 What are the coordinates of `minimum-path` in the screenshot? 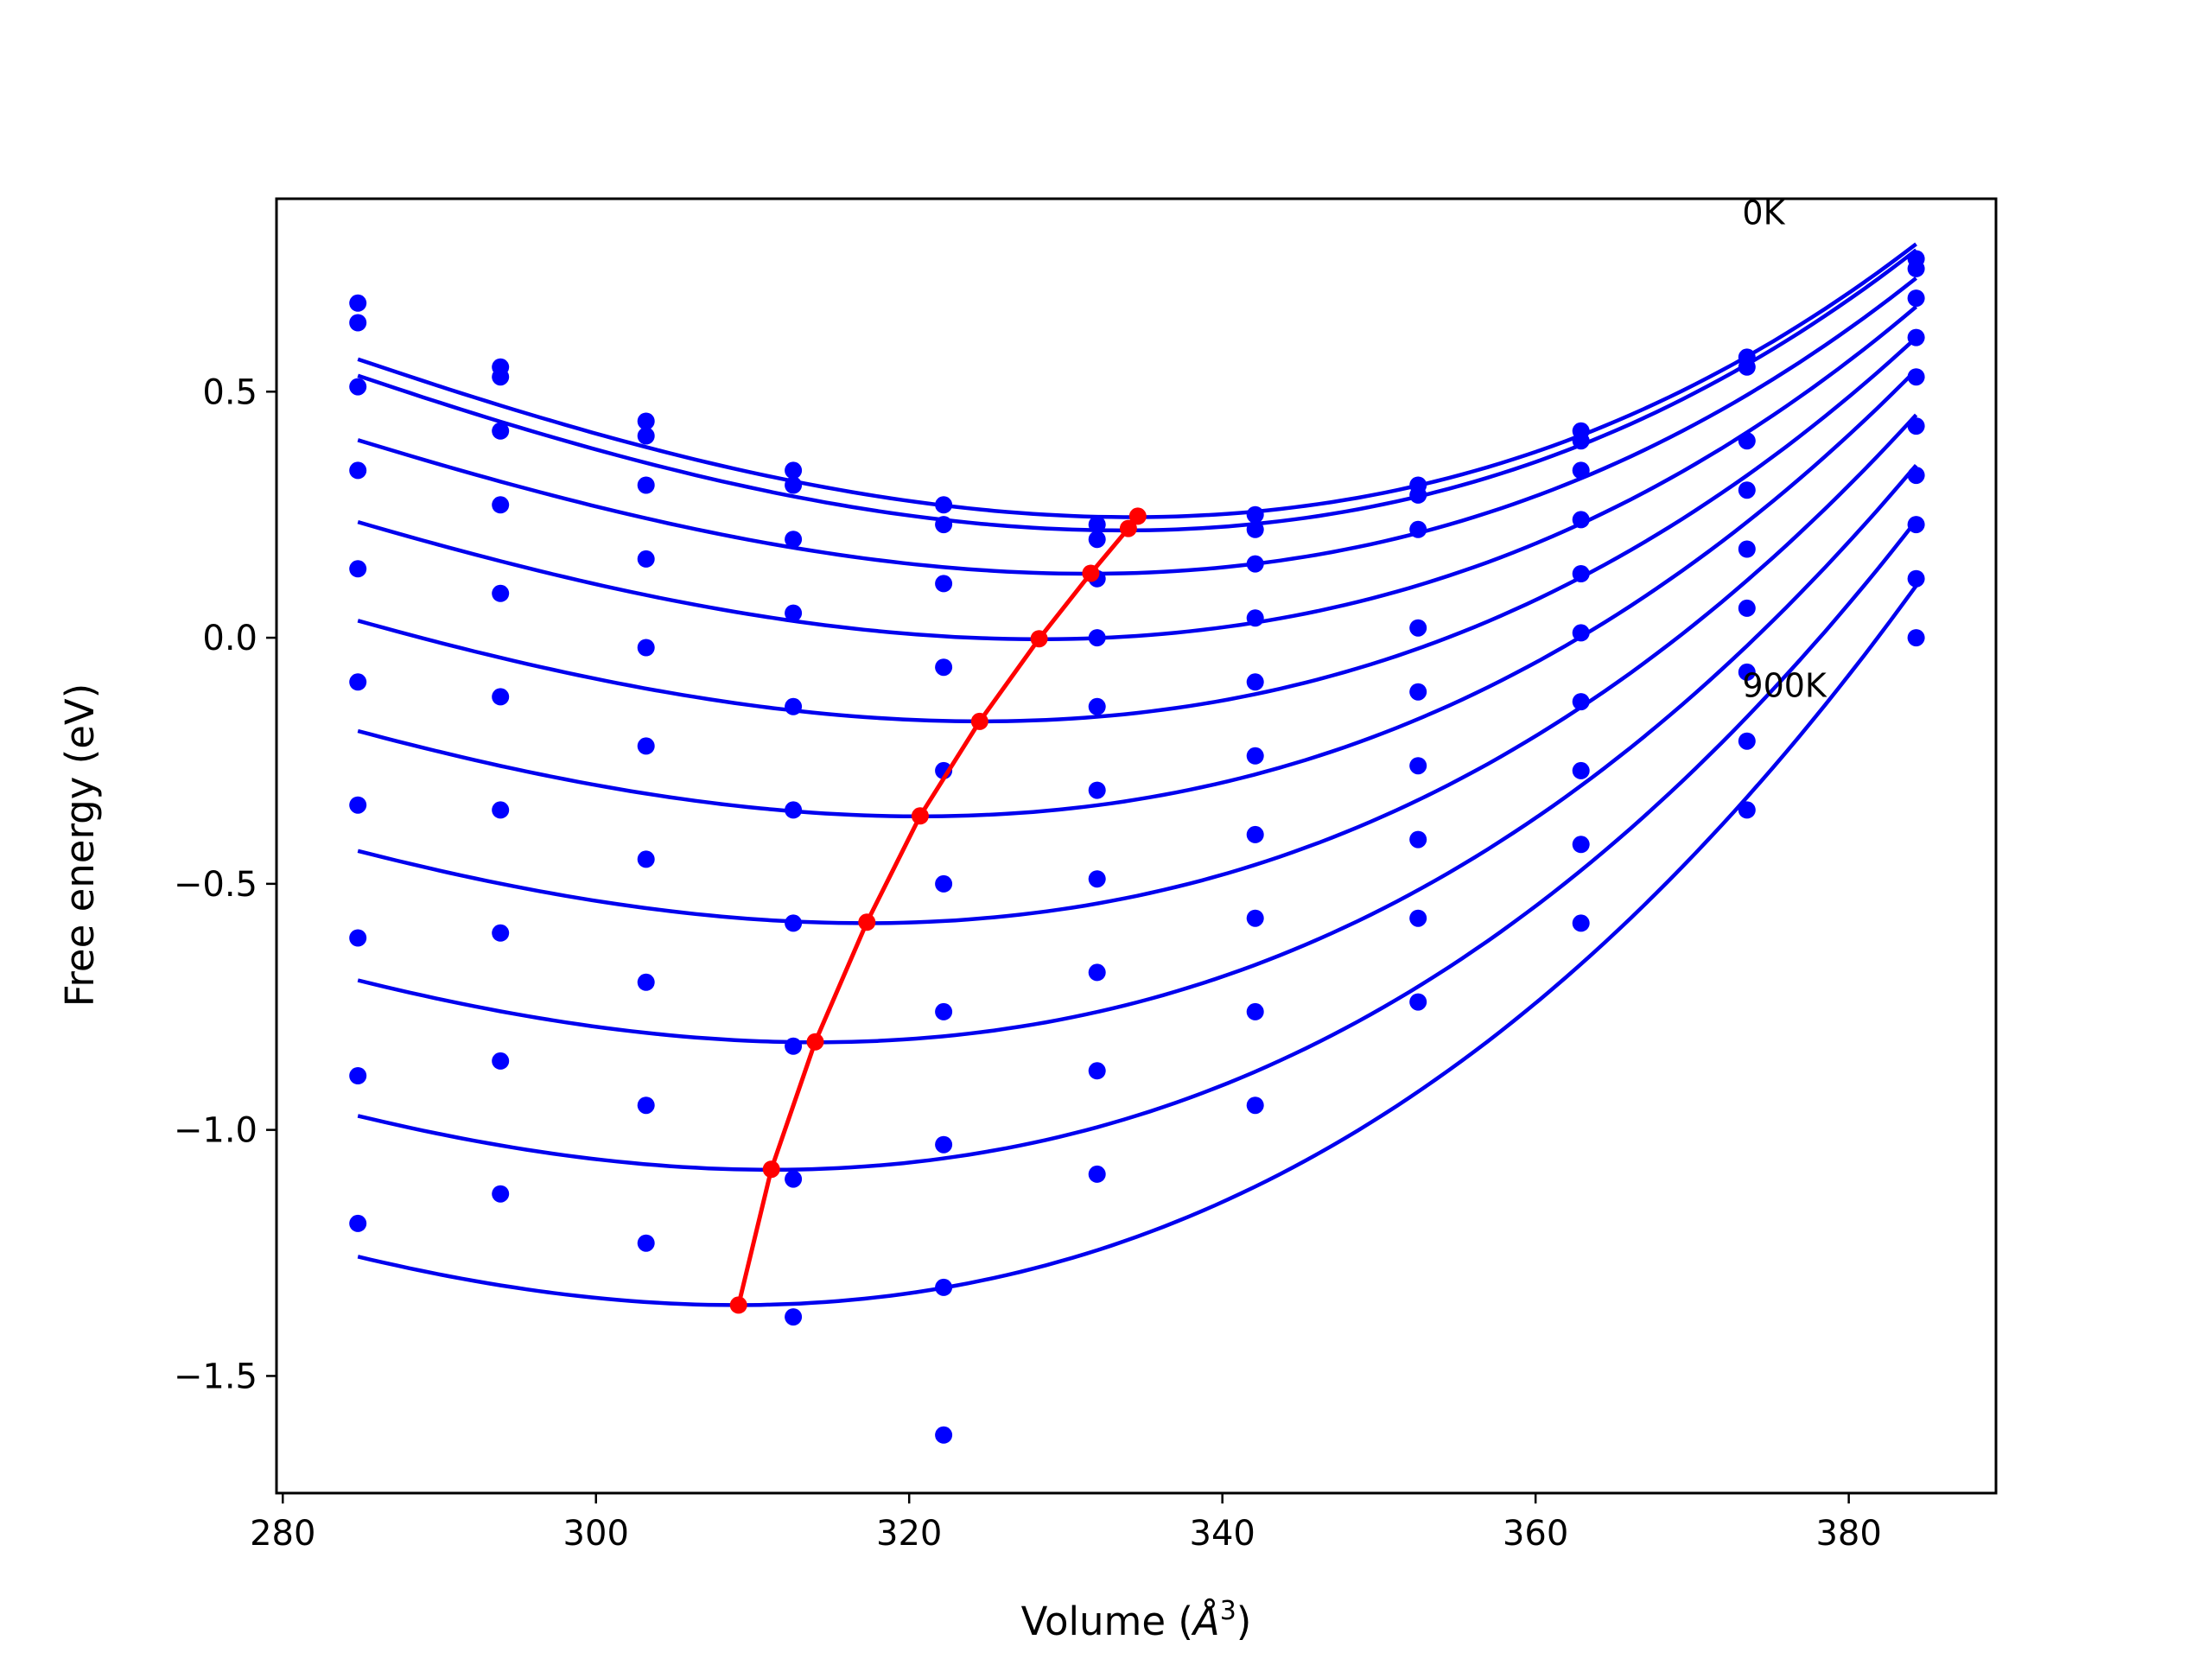 It's located at (938, 910).